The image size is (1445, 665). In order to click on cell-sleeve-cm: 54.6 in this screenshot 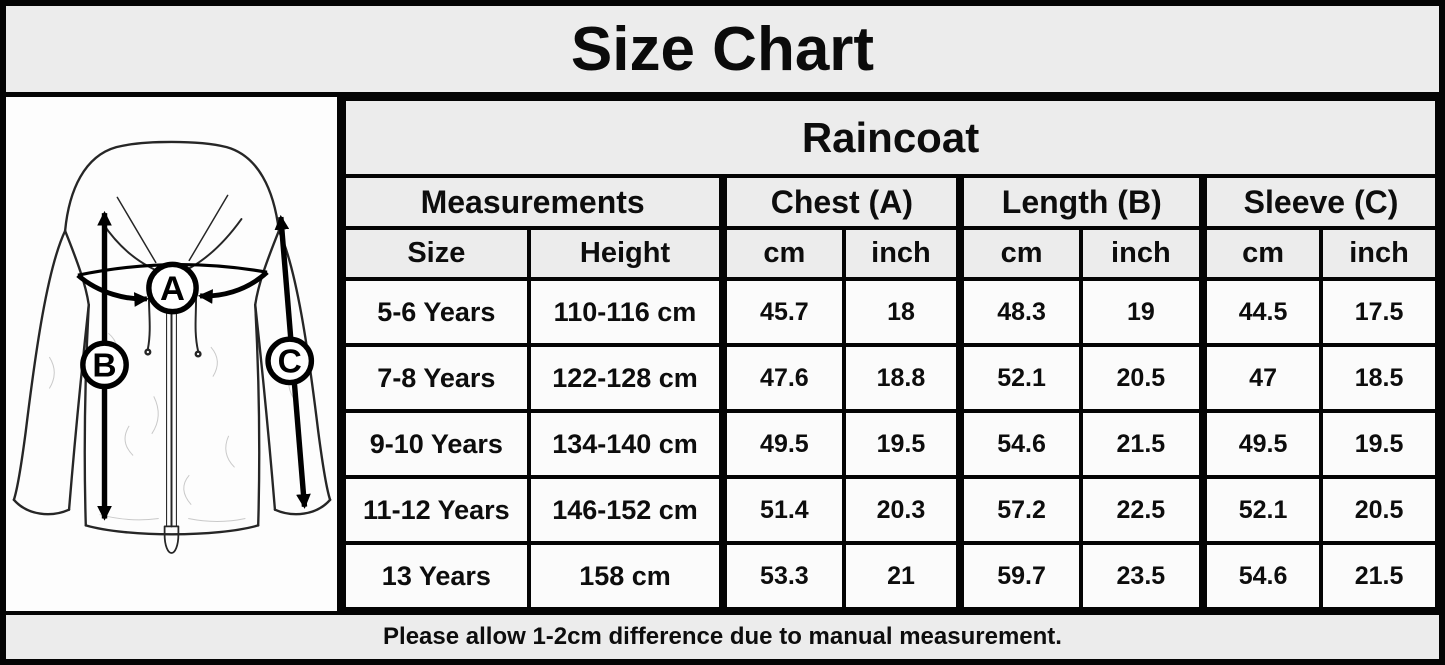, I will do `click(1261, 576)`.